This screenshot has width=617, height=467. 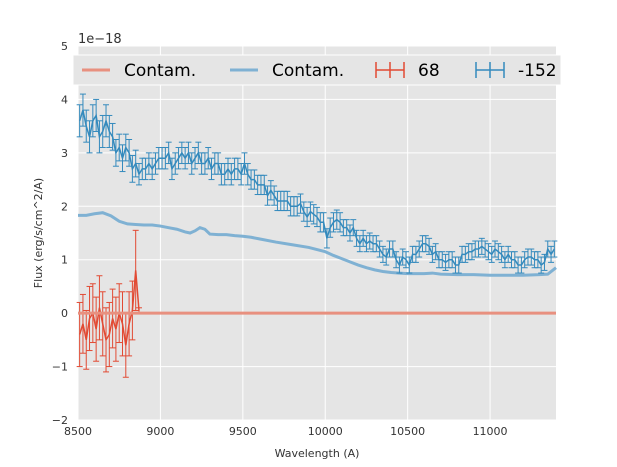 What do you see at coordinates (100, 39) in the screenshot?
I see `y-offset-text: 1e−18` at bounding box center [100, 39].